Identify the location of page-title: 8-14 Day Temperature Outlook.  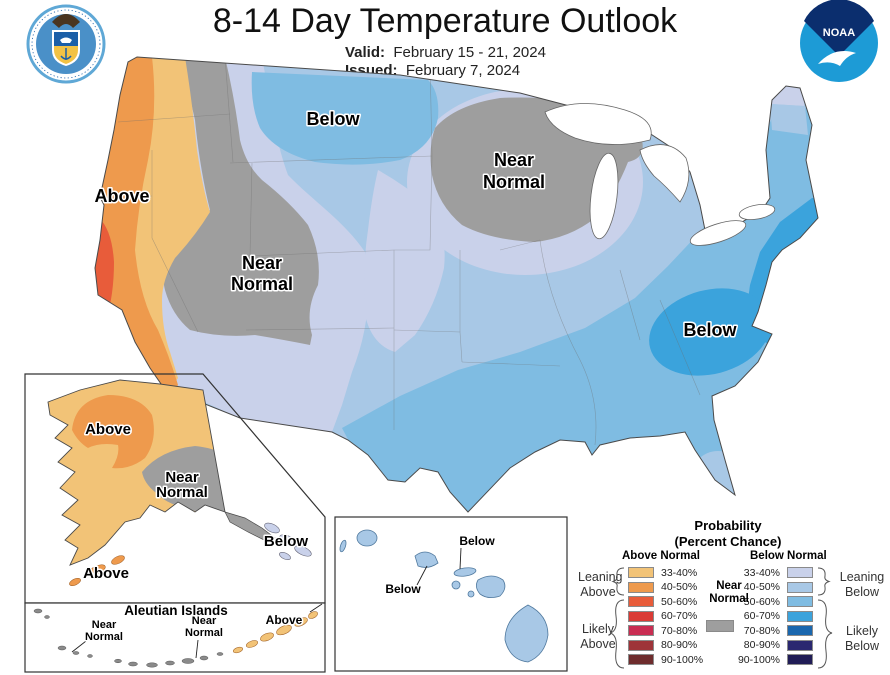
(445, 21).